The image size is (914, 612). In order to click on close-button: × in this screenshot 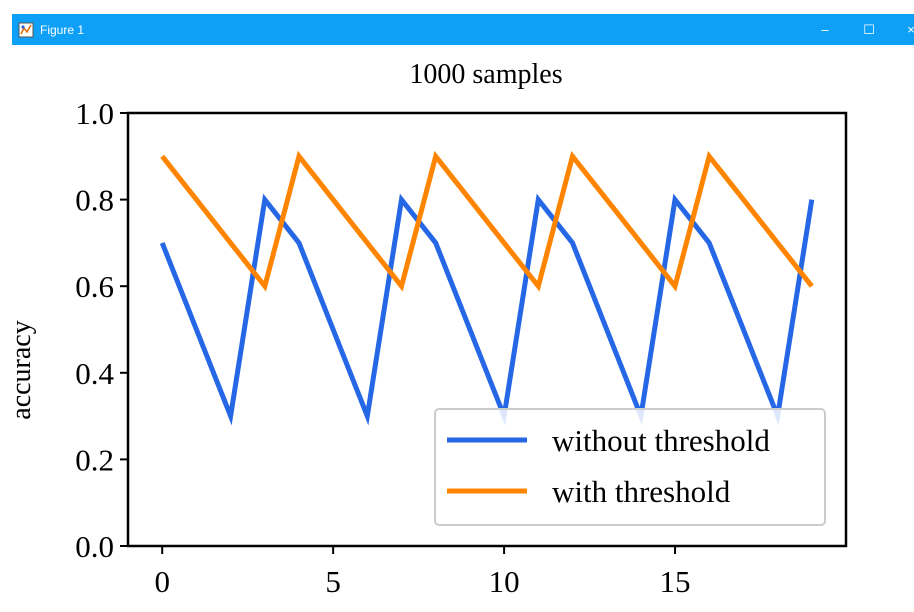, I will do `click(904, 29)`.